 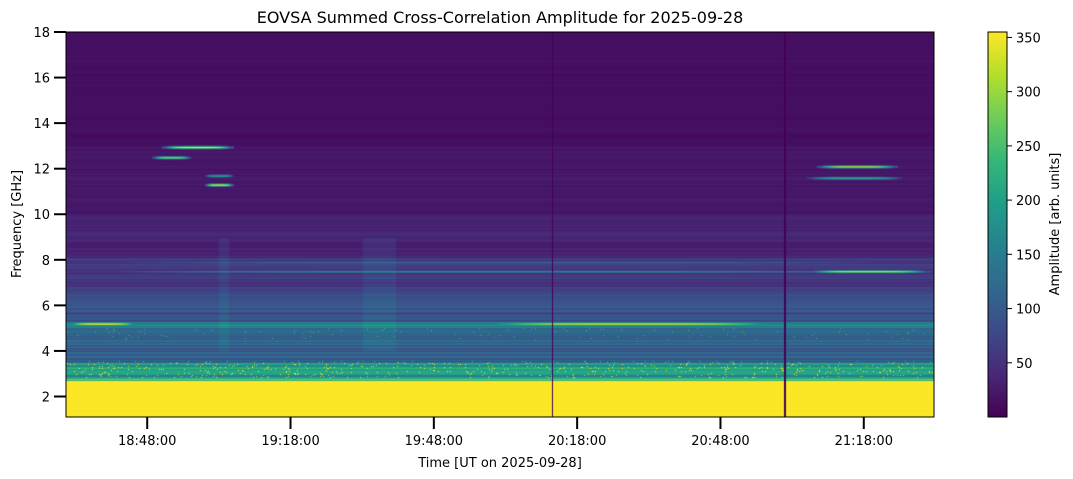 What do you see at coordinates (147, 441) in the screenshot?
I see `x-tick-label: 18:48:00` at bounding box center [147, 441].